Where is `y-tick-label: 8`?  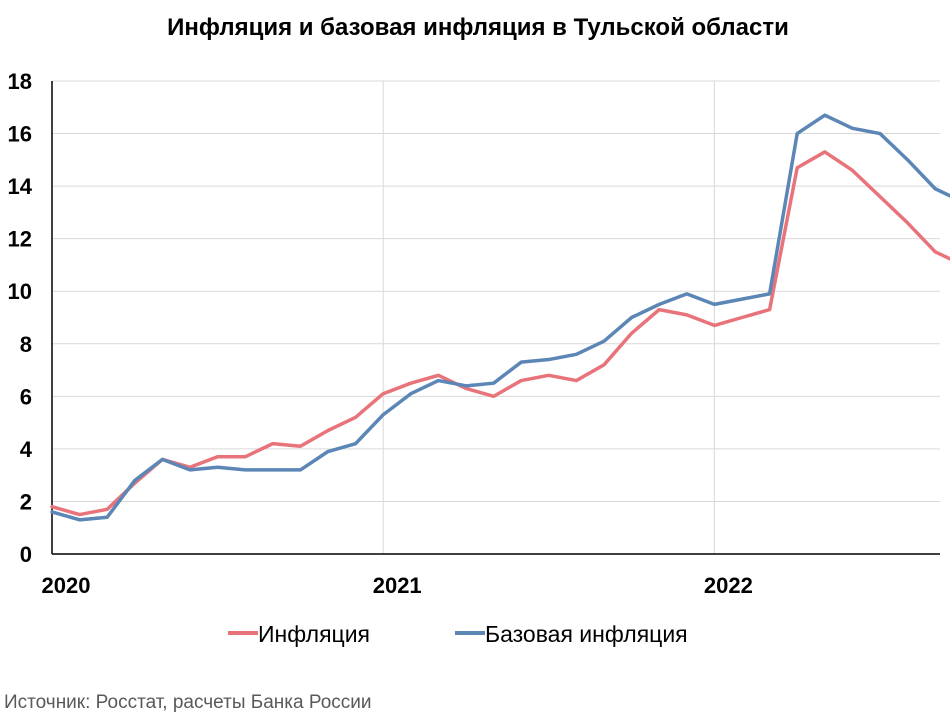
y-tick-label: 8 is located at coordinates (26, 344).